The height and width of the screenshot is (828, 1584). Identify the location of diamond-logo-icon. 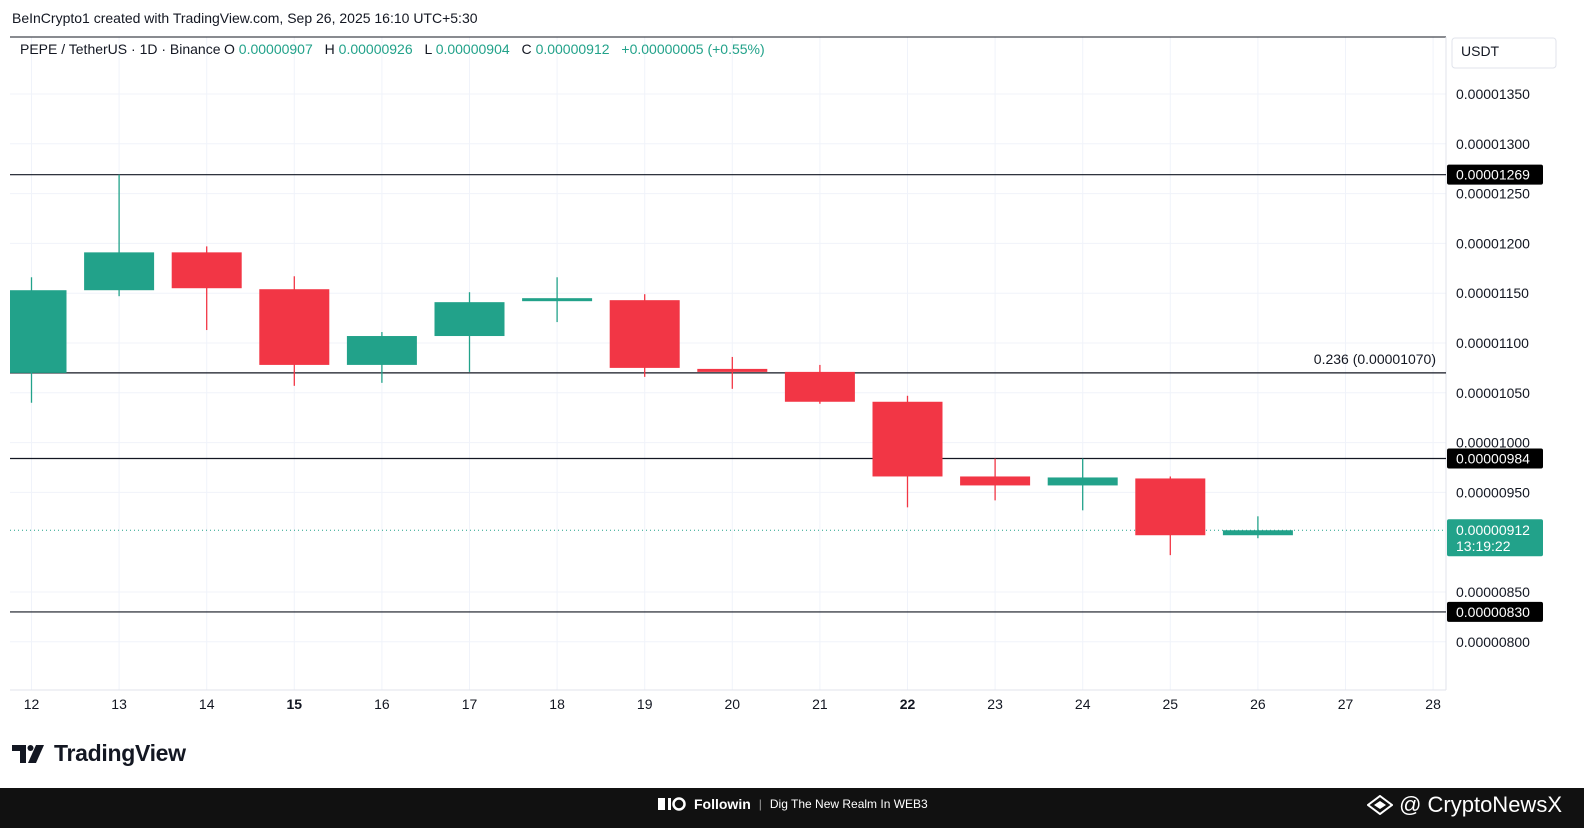
(1380, 805).